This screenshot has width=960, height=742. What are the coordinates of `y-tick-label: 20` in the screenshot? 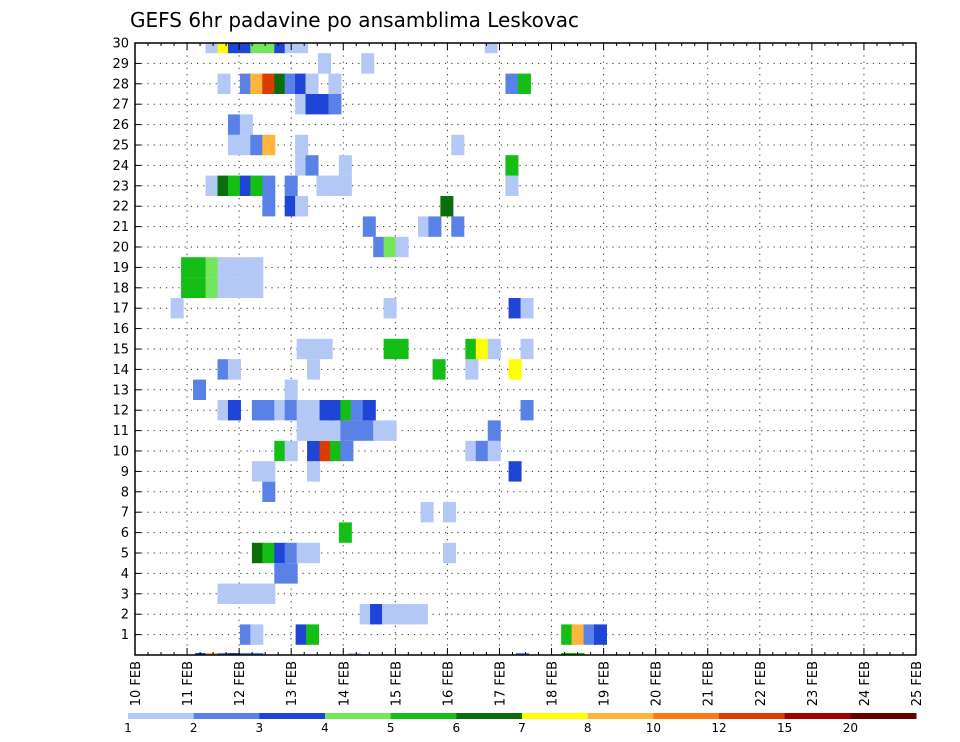 It's located at (120, 248).